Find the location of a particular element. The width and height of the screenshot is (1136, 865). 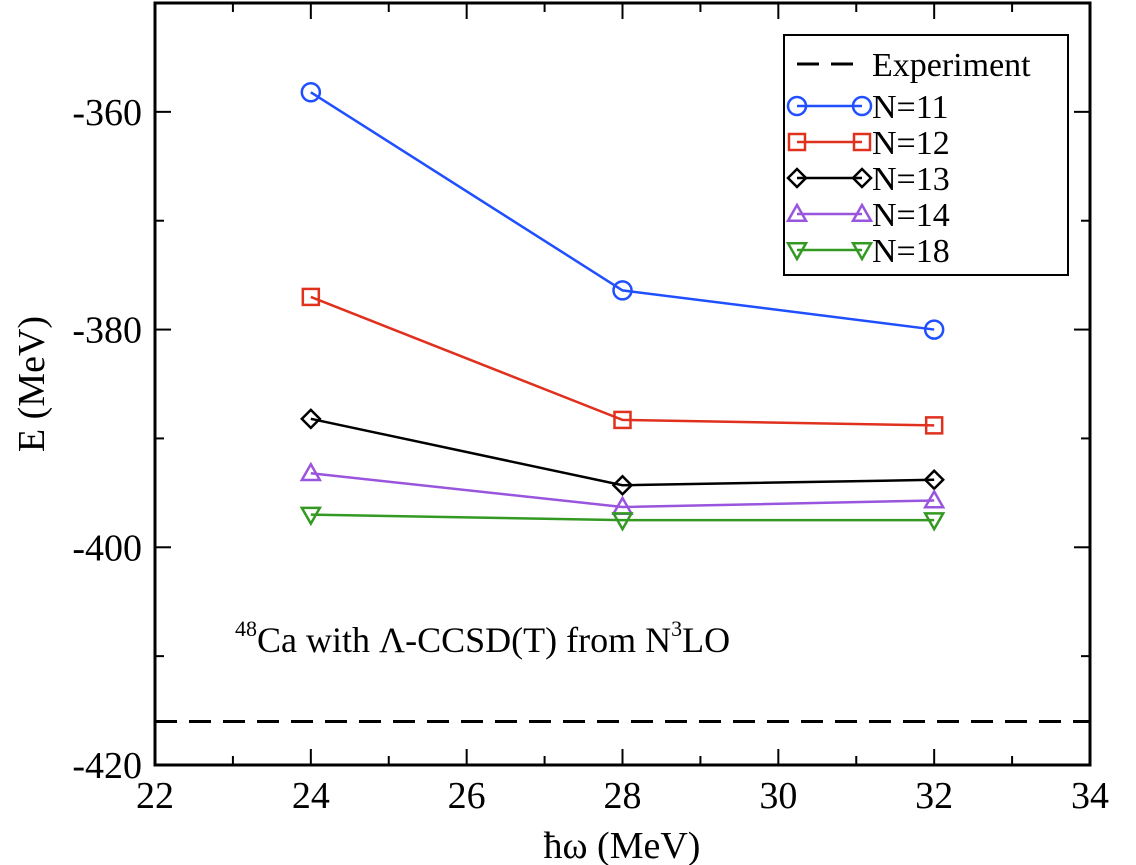

legend-label-n-14: N=14 is located at coordinates (911, 215).